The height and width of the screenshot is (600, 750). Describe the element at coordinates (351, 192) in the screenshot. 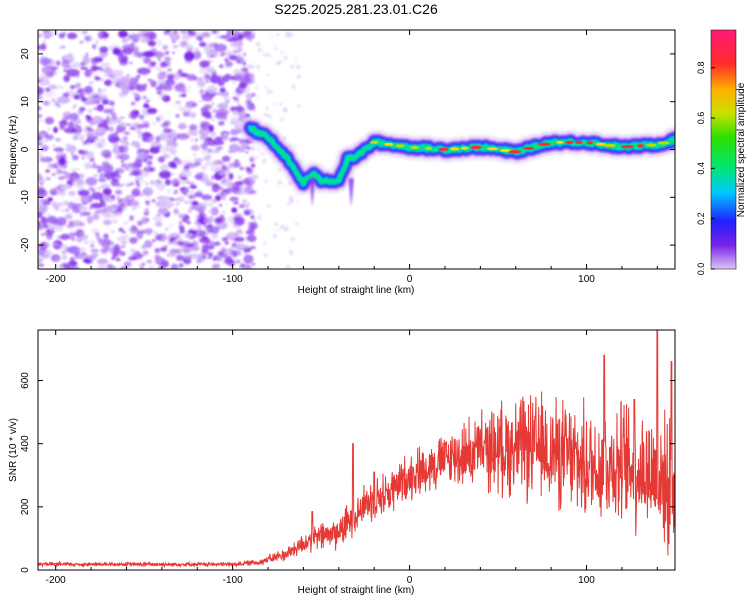

I see `ridge-spike` at that location.